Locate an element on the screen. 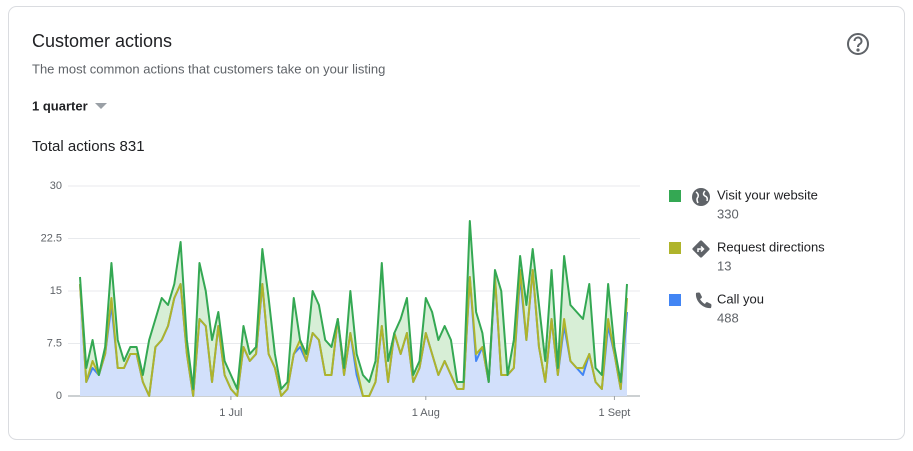 The width and height of the screenshot is (913, 451). y-tick-label: 22.5 is located at coordinates (51, 238).